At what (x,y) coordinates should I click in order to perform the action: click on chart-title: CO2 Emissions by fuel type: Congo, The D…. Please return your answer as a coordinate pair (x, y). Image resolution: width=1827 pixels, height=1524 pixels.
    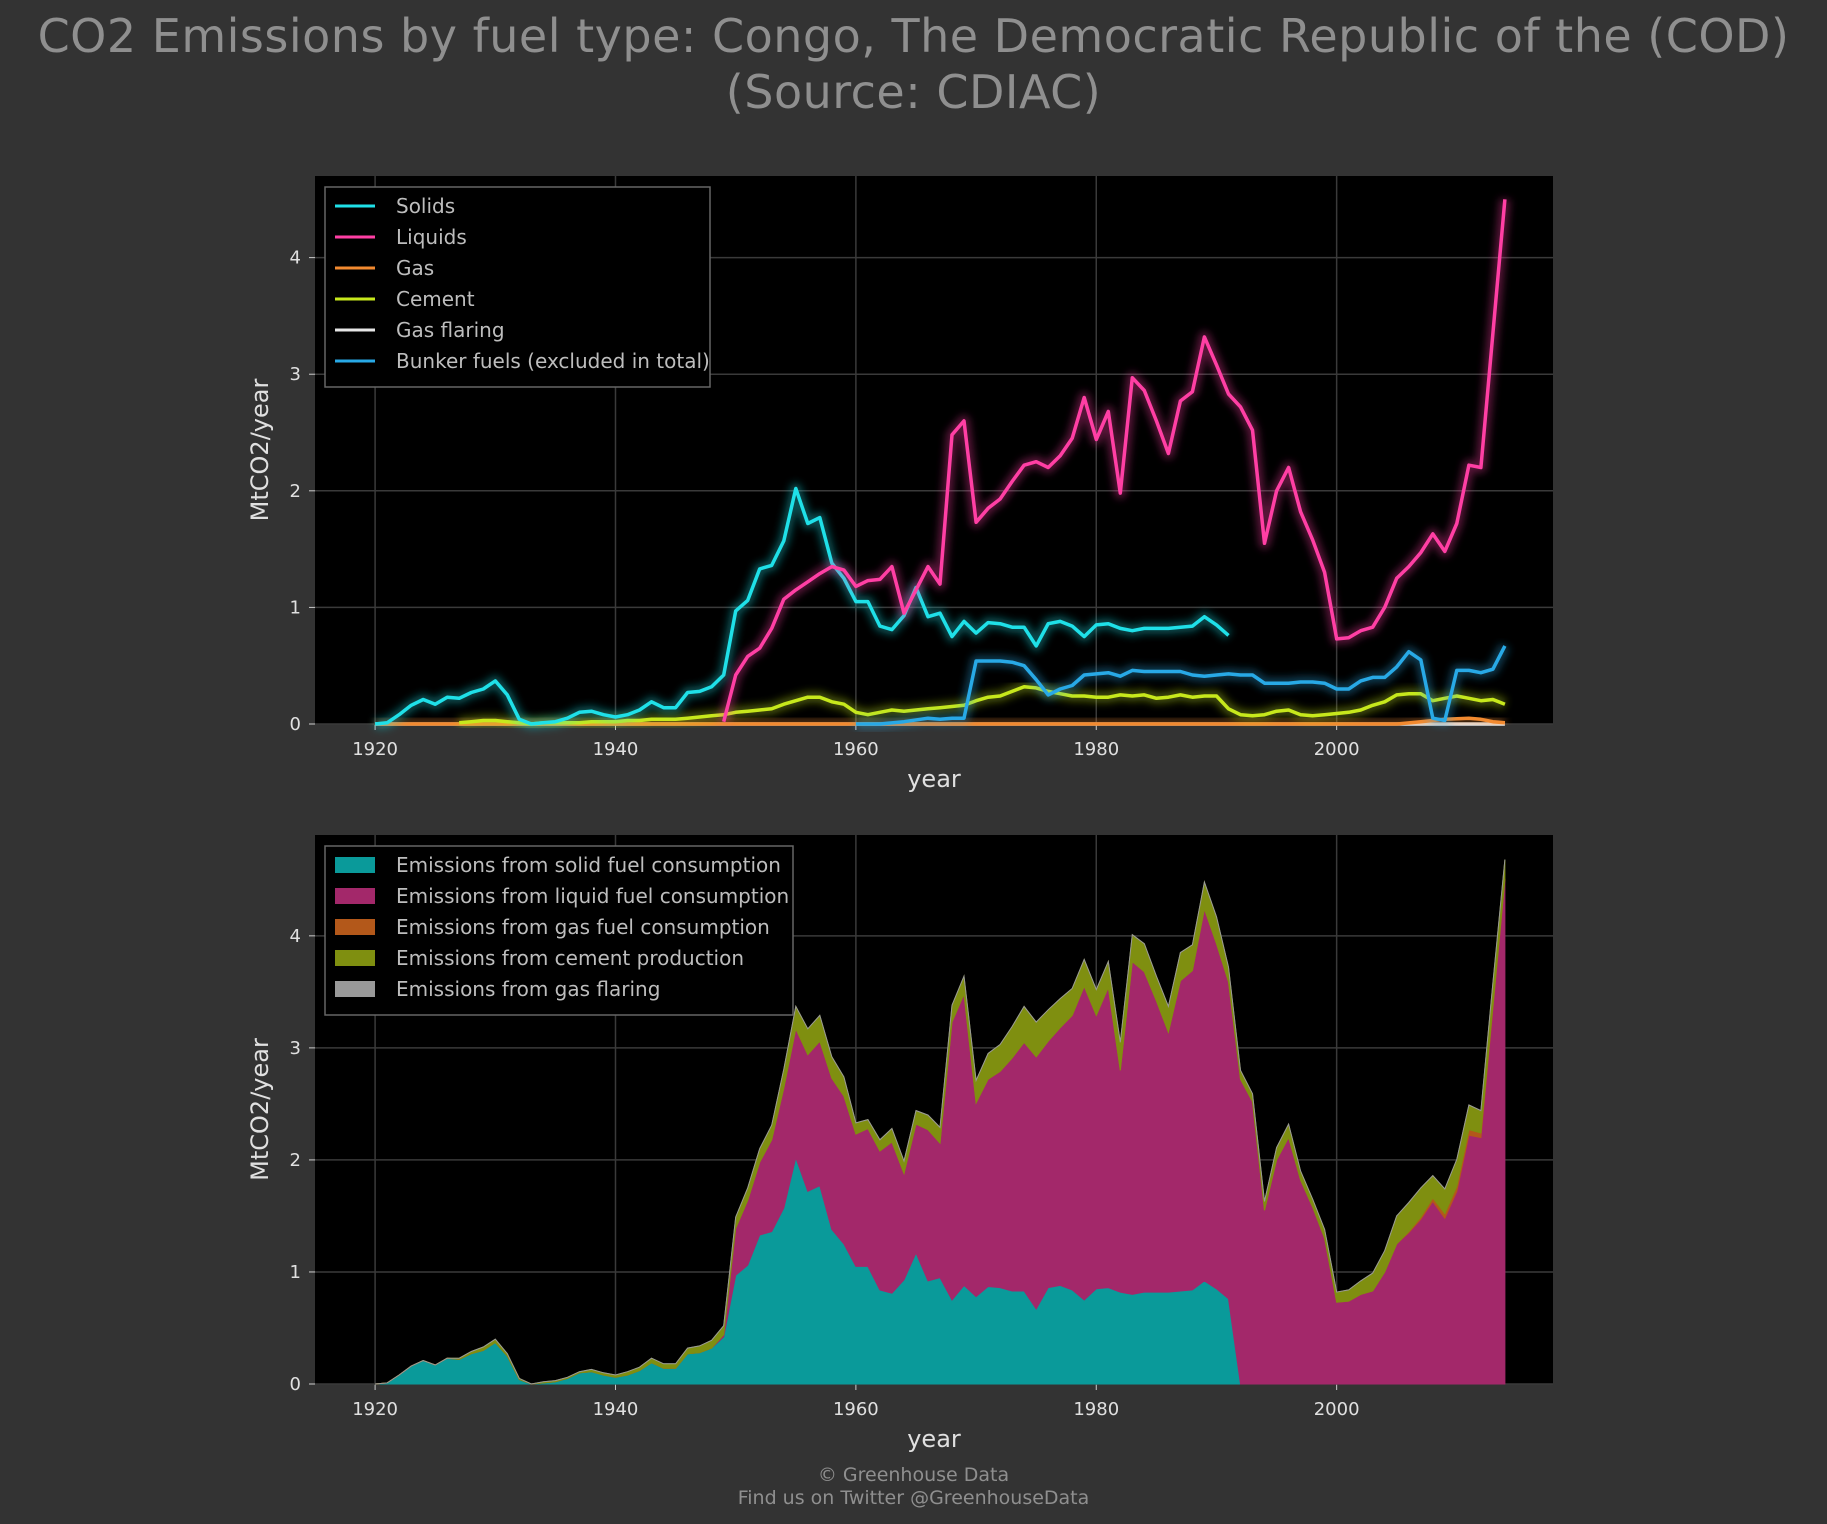
    Looking at the image, I should click on (913, 64).